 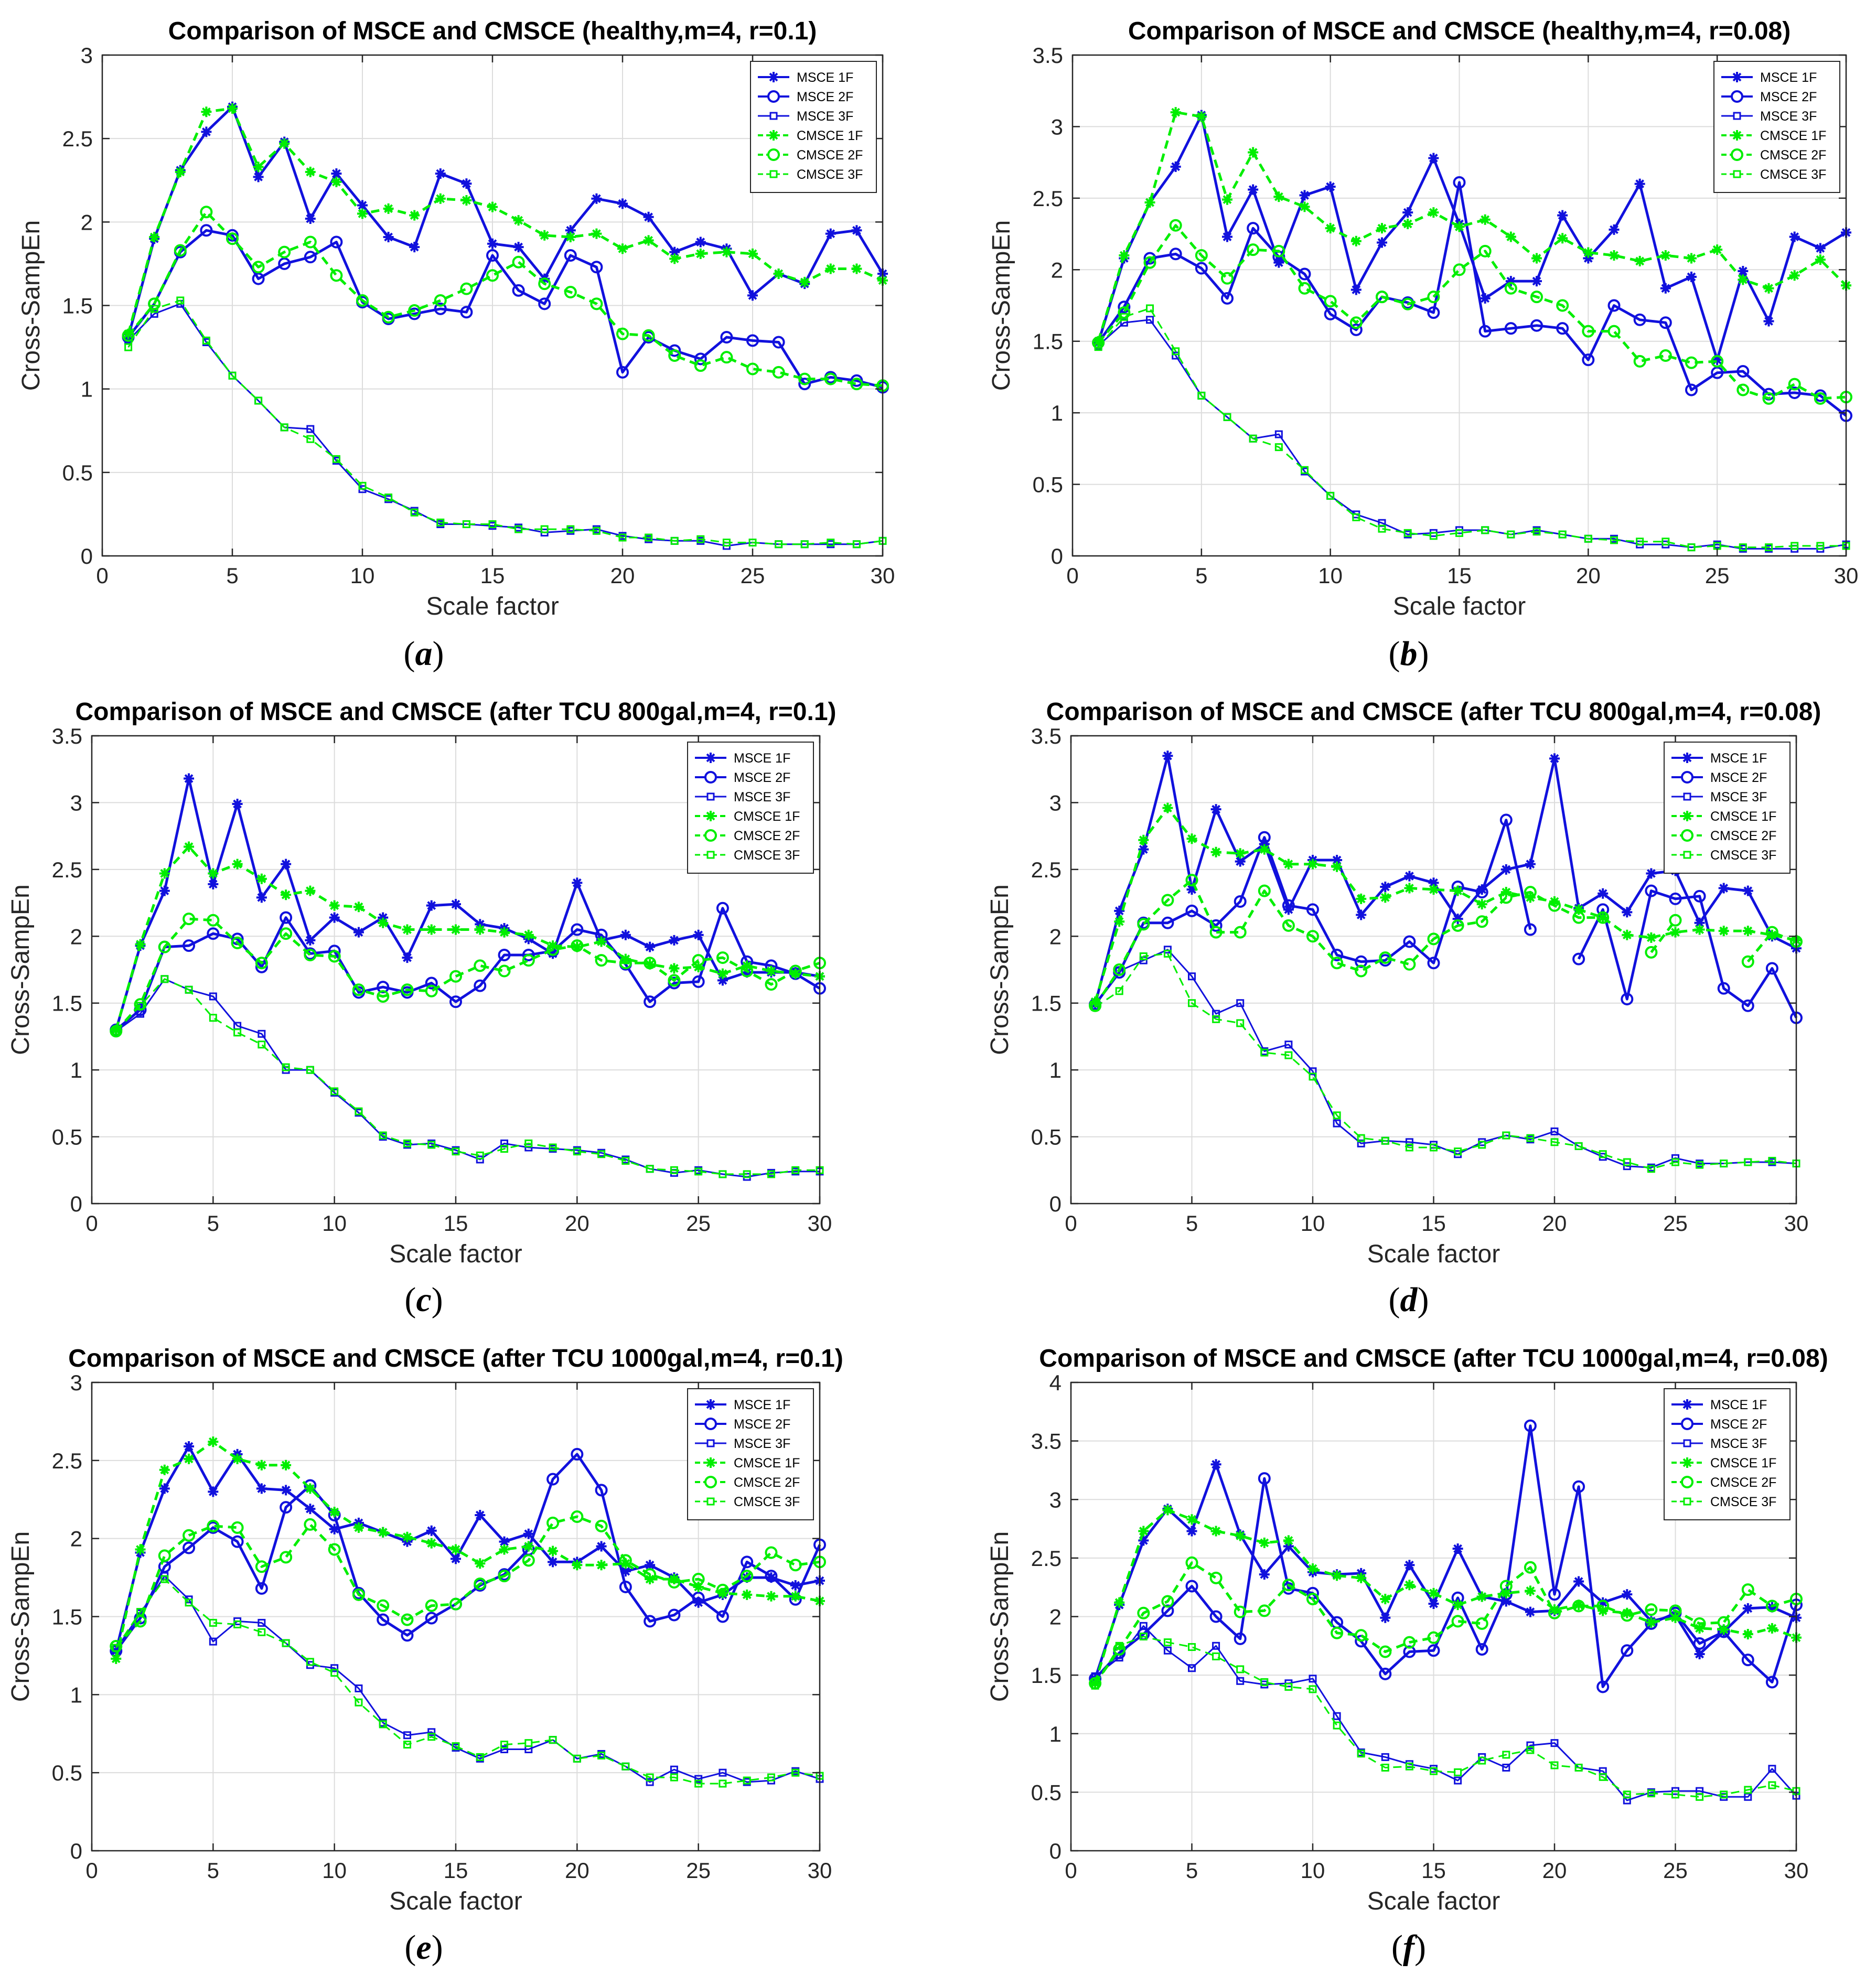 What do you see at coordinates (1788, 97) in the screenshot?
I see `legend-label: MSCE 2F` at bounding box center [1788, 97].